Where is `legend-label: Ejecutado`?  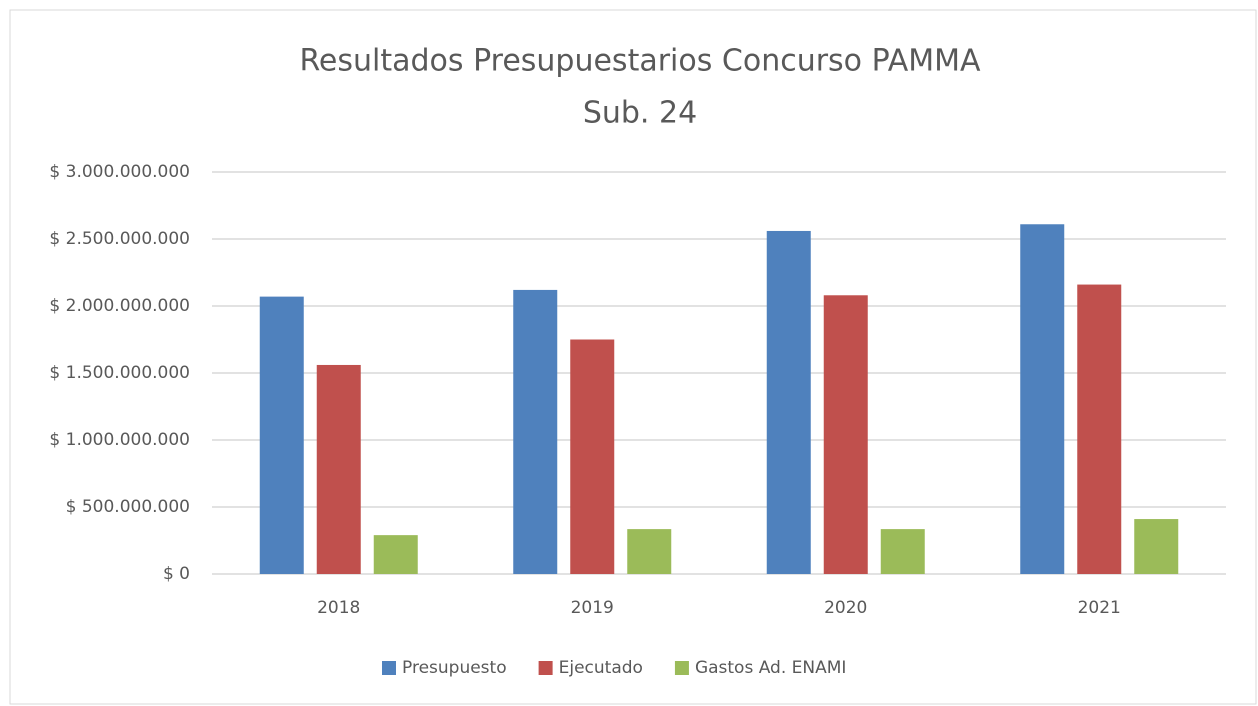 legend-label: Ejecutado is located at coordinates (601, 668).